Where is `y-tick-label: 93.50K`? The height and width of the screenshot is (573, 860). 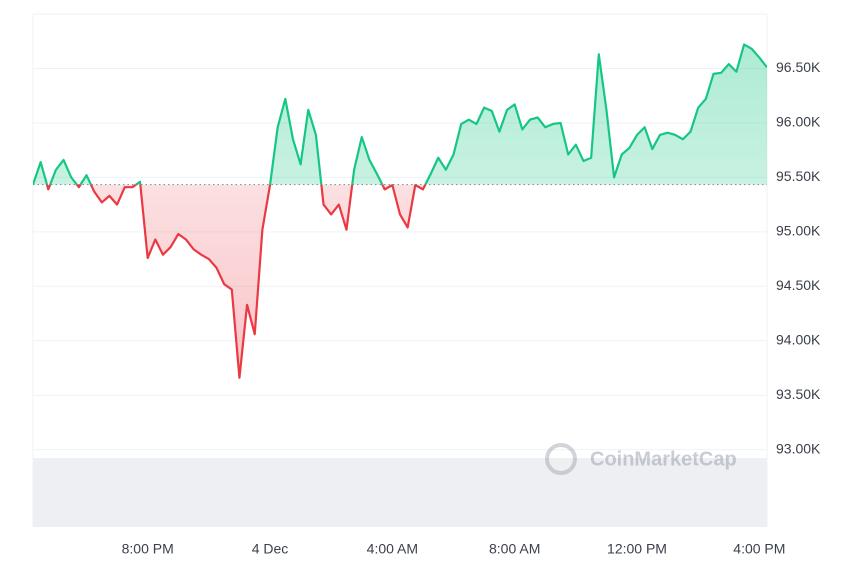
y-tick-label: 93.50K is located at coordinates (798, 394).